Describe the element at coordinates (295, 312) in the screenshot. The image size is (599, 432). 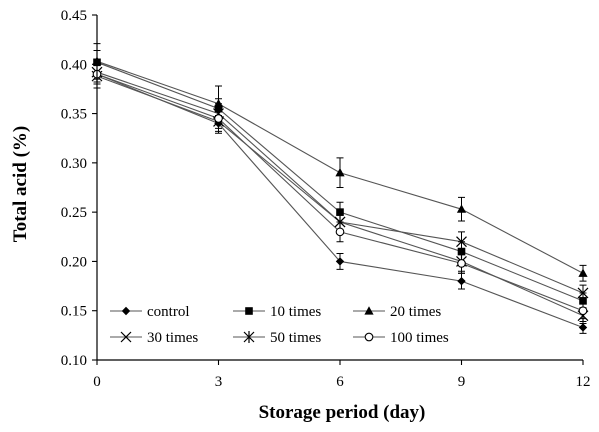
I see `legend-label: 10 times` at that location.